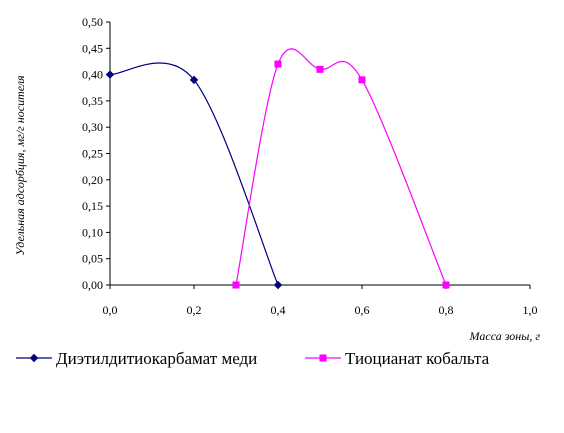  What do you see at coordinates (92, 154) in the screenshot?
I see `y-tick-label: 0,25` at bounding box center [92, 154].